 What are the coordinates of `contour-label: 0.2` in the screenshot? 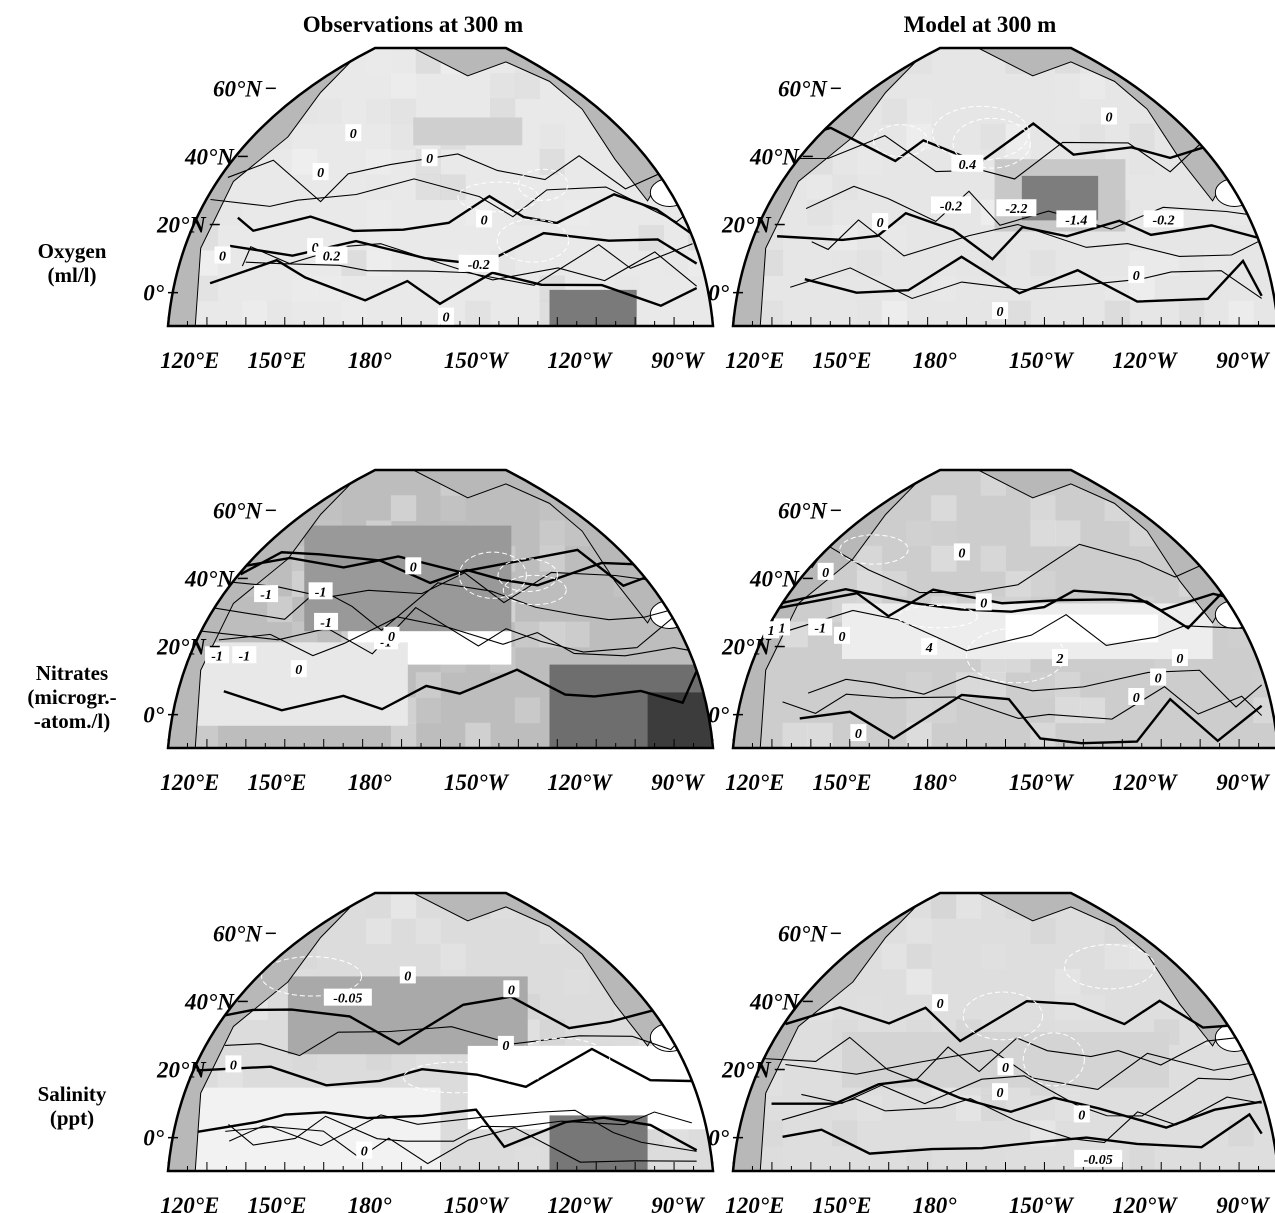 It's located at (332, 257).